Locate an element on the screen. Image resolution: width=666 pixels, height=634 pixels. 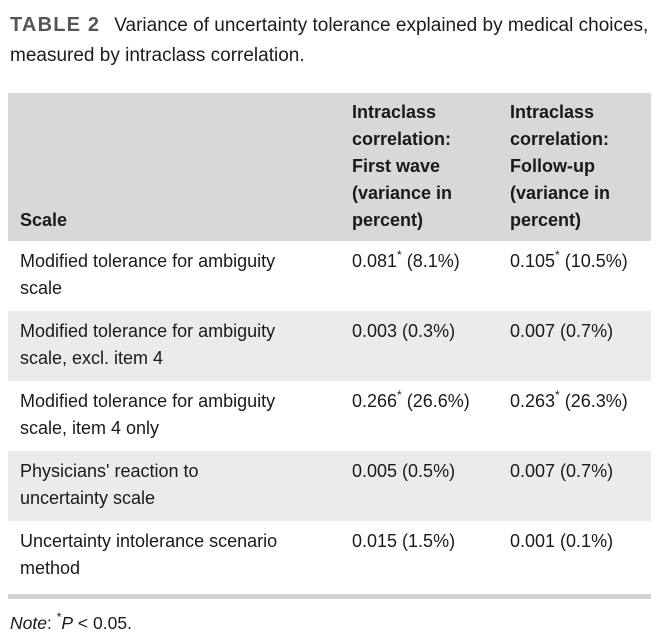
icc-percent: (0.1%) is located at coordinates (584, 541).